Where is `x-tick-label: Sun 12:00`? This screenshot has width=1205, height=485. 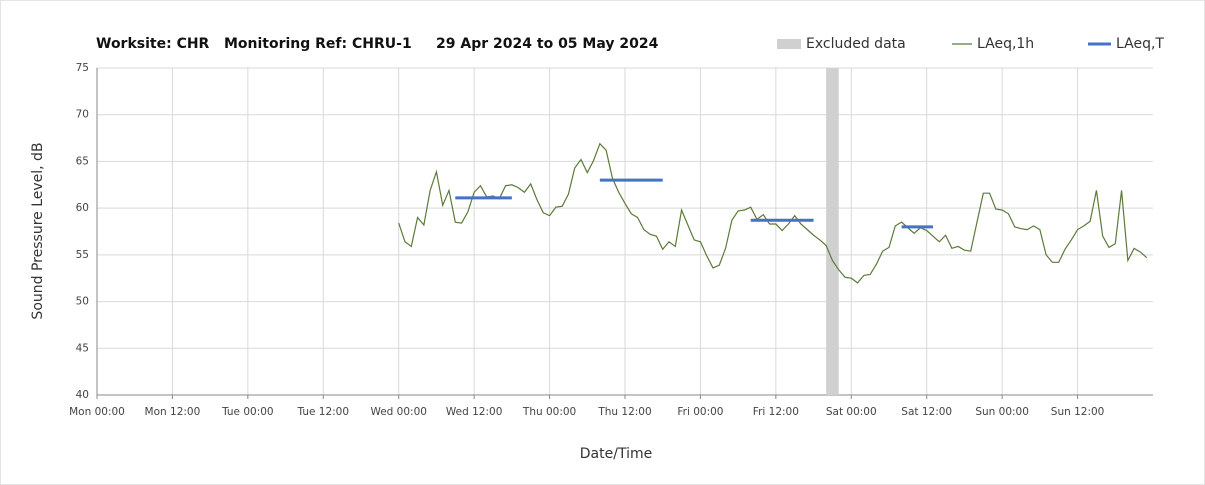
x-tick-label: Sun 12:00 is located at coordinates (1078, 412).